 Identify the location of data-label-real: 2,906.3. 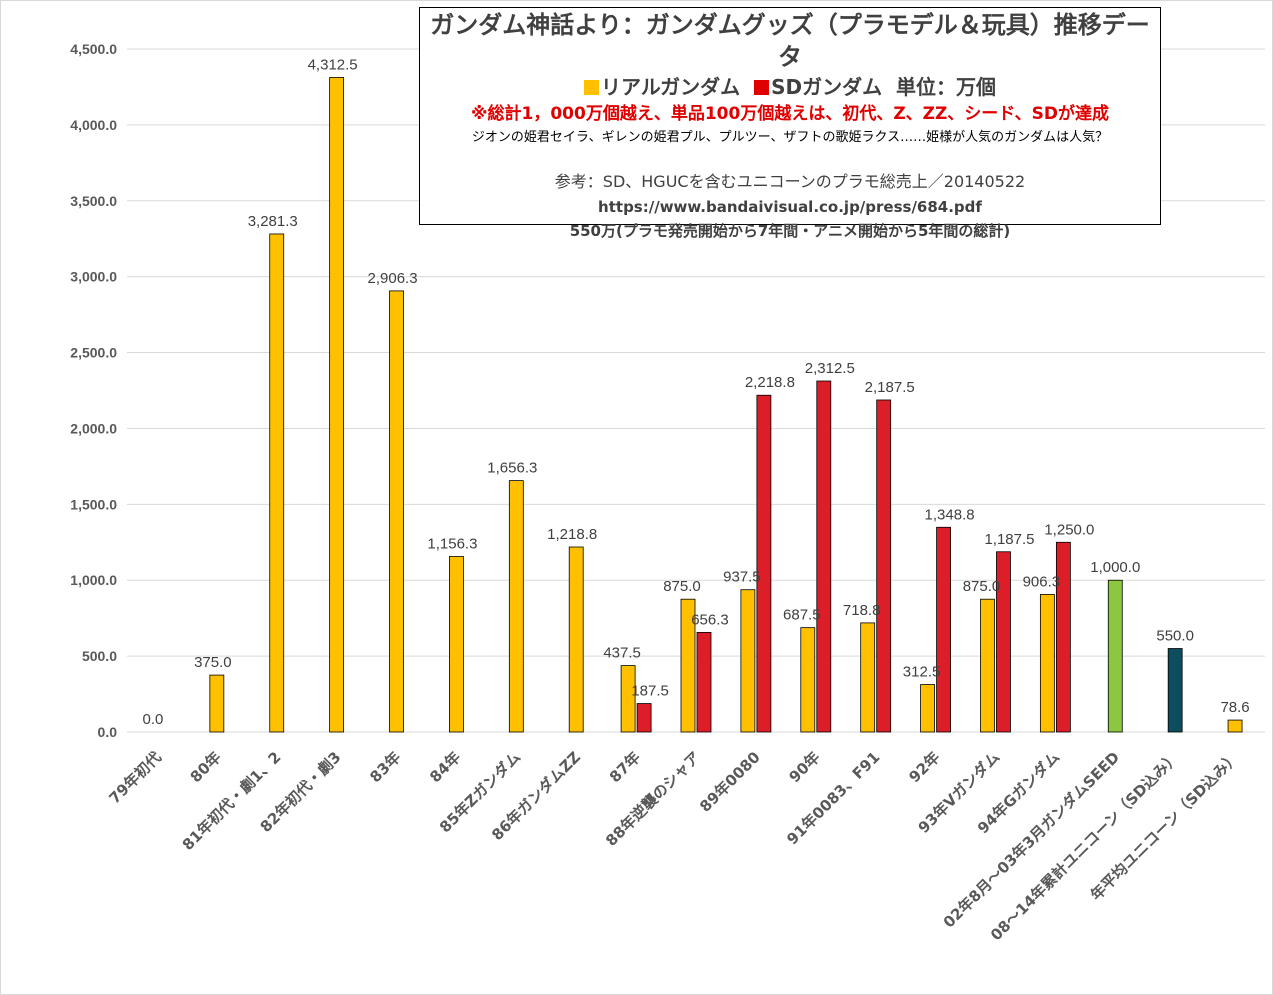
(393, 278).